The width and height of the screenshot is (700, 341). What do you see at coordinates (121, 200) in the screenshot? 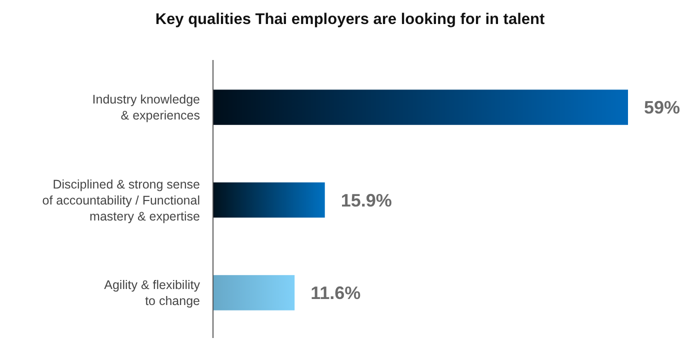
I see `y-tick-label: Disciplined & strong sense of accountability / Functional mastery & expertise` at bounding box center [121, 200].